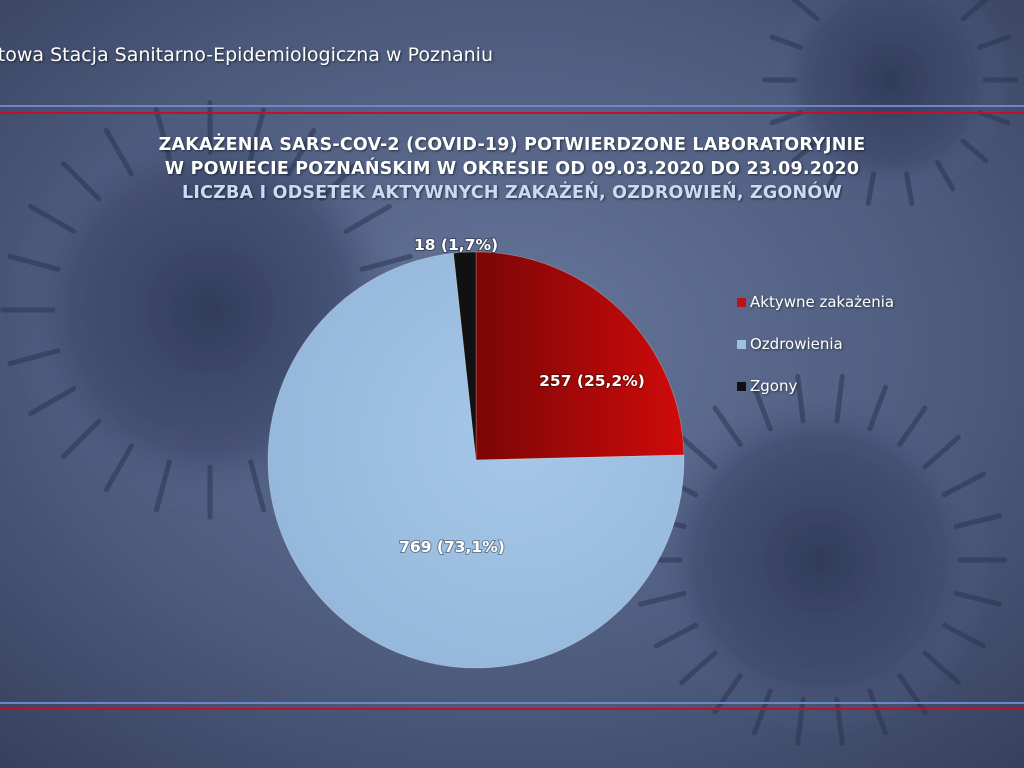 This screenshot has width=1024, height=768. What do you see at coordinates (741, 386) in the screenshot?
I see `legend-swatch-deaths` at bounding box center [741, 386].